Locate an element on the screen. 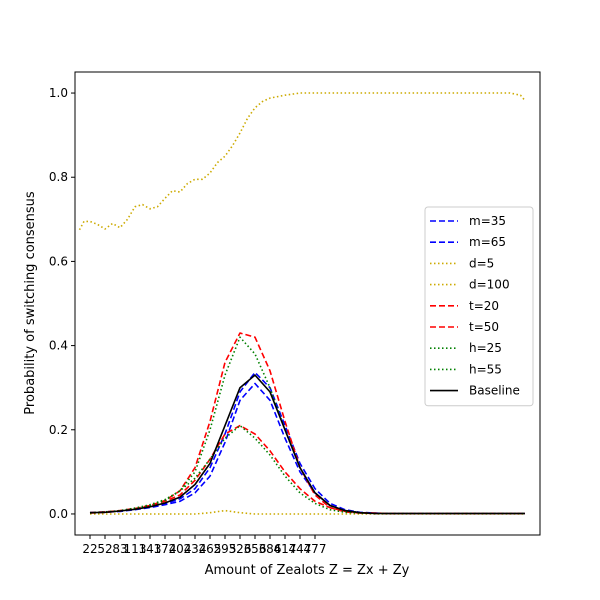 The width and height of the screenshot is (600, 600). y-tick-label: 0.0 is located at coordinates (58, 514).